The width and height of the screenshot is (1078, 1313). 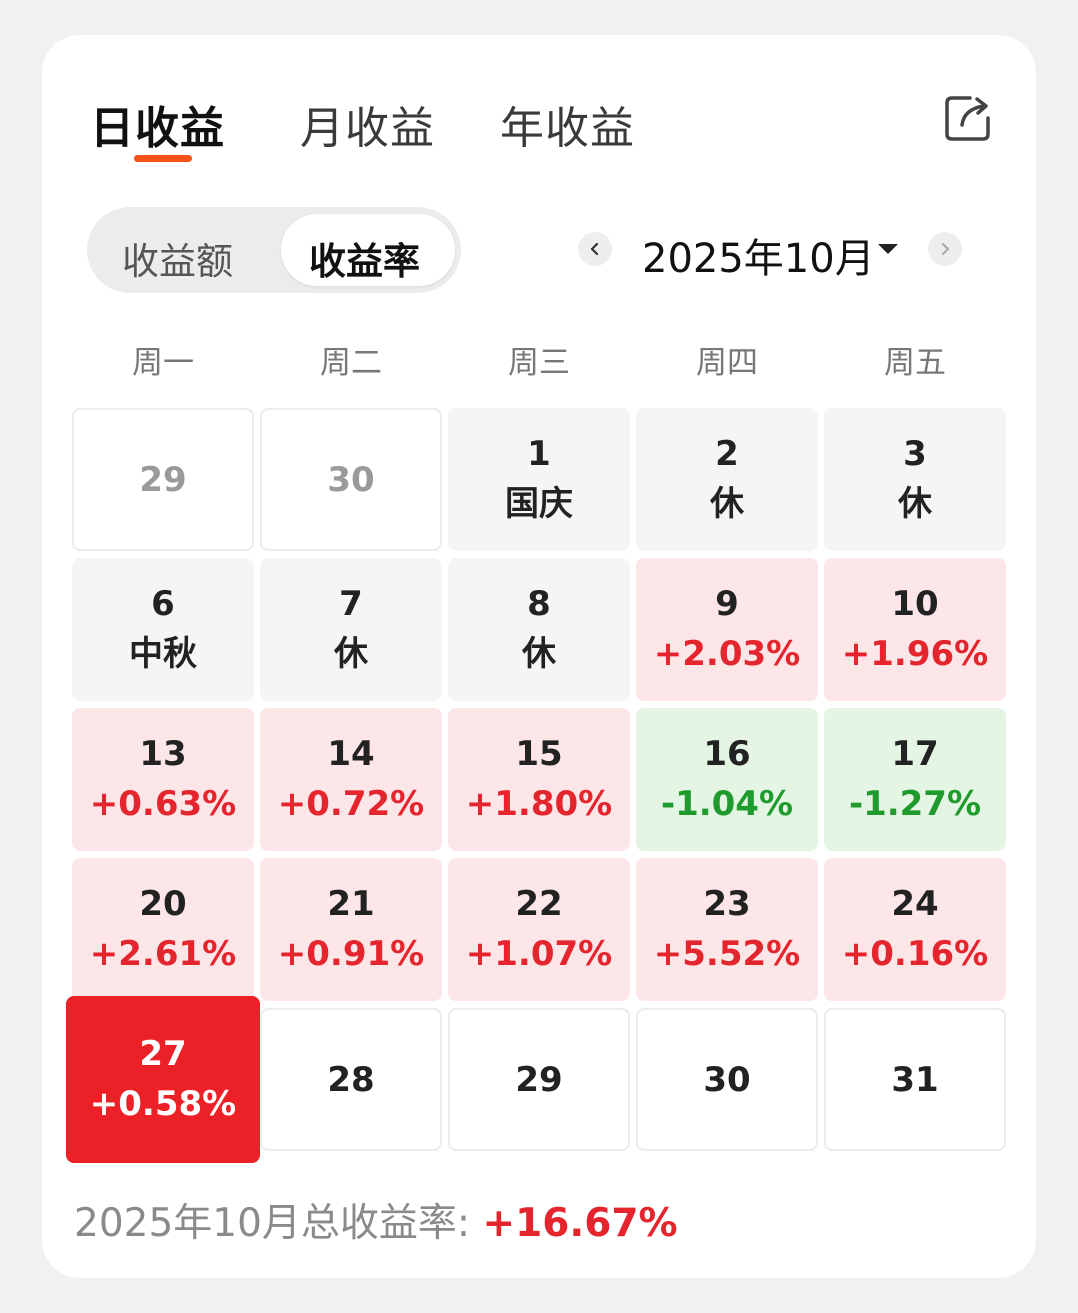 What do you see at coordinates (163, 903) in the screenshot?
I see `day-number: 20` at bounding box center [163, 903].